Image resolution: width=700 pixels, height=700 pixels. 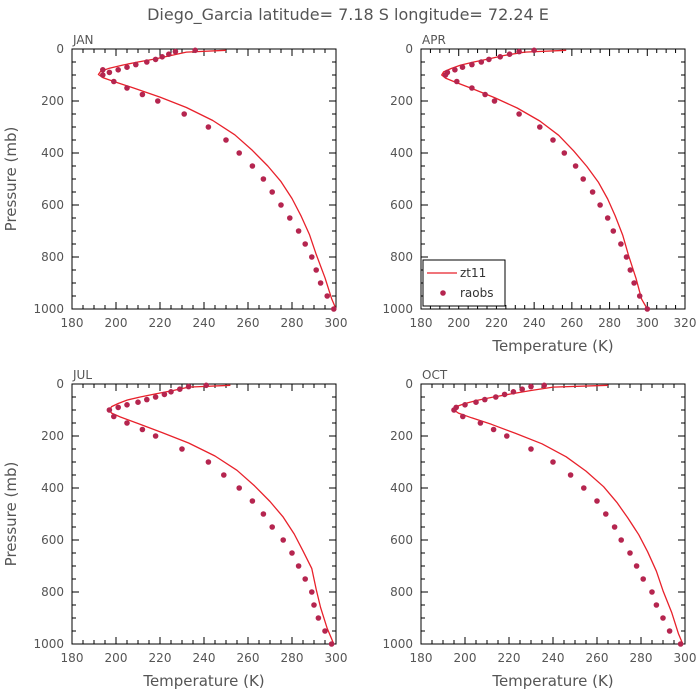 What do you see at coordinates (52, 436) in the screenshot?
I see `panel-jul-ytick-label: 200` at bounding box center [52, 436].